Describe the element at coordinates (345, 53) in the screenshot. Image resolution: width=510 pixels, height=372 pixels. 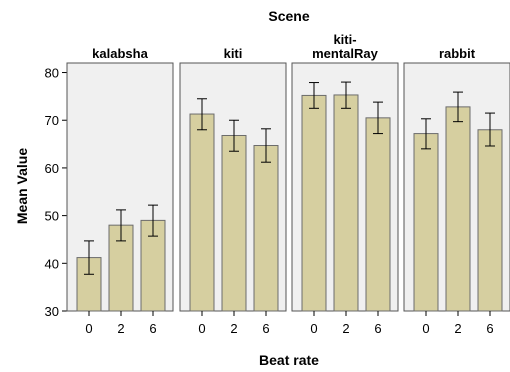
I see `panel-title-line: mentalRay` at that location.